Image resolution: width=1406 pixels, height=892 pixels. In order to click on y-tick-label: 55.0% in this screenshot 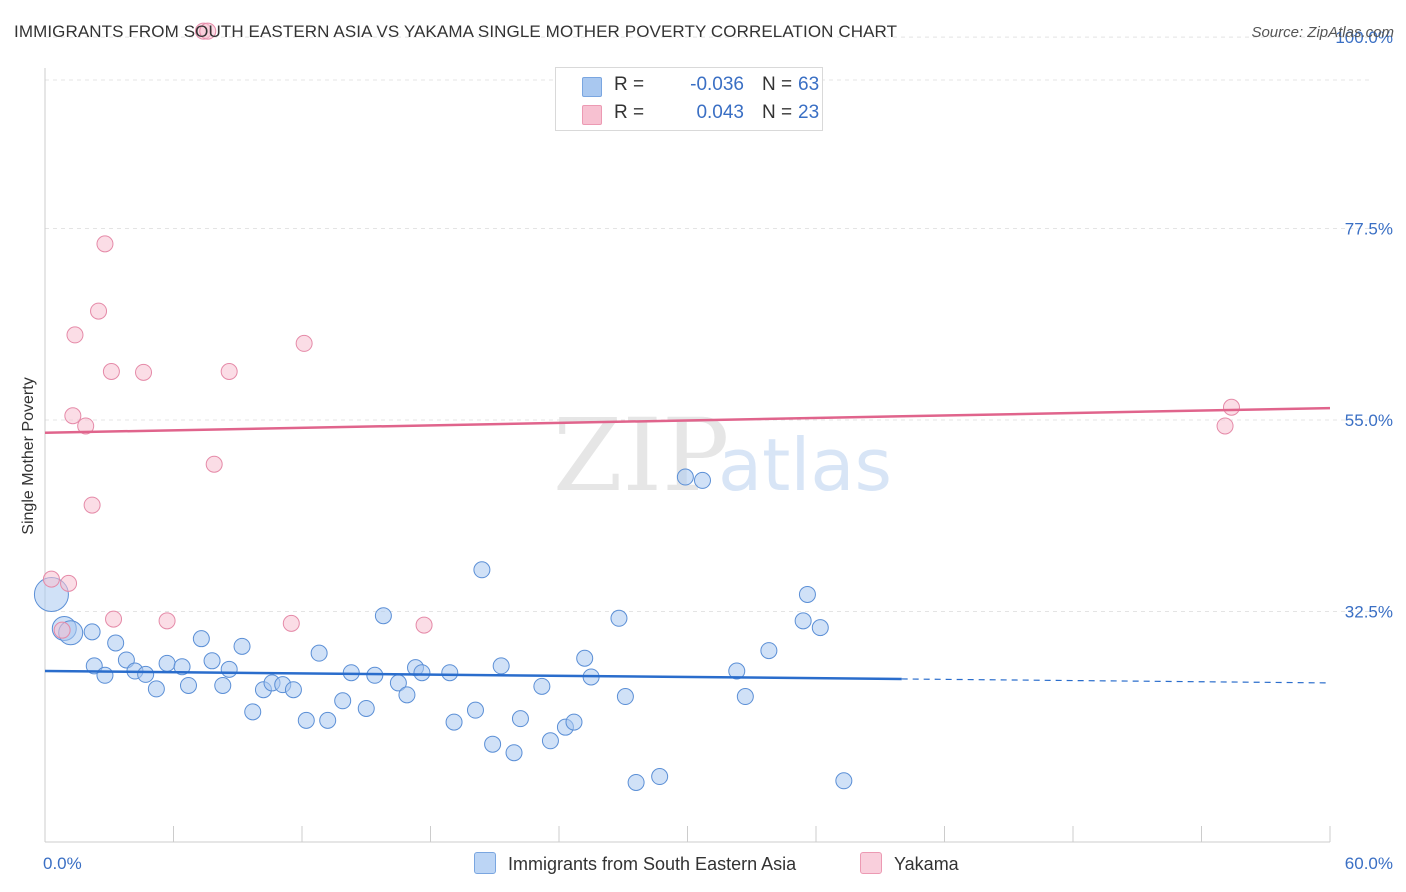, I will do `click(1369, 420)`.